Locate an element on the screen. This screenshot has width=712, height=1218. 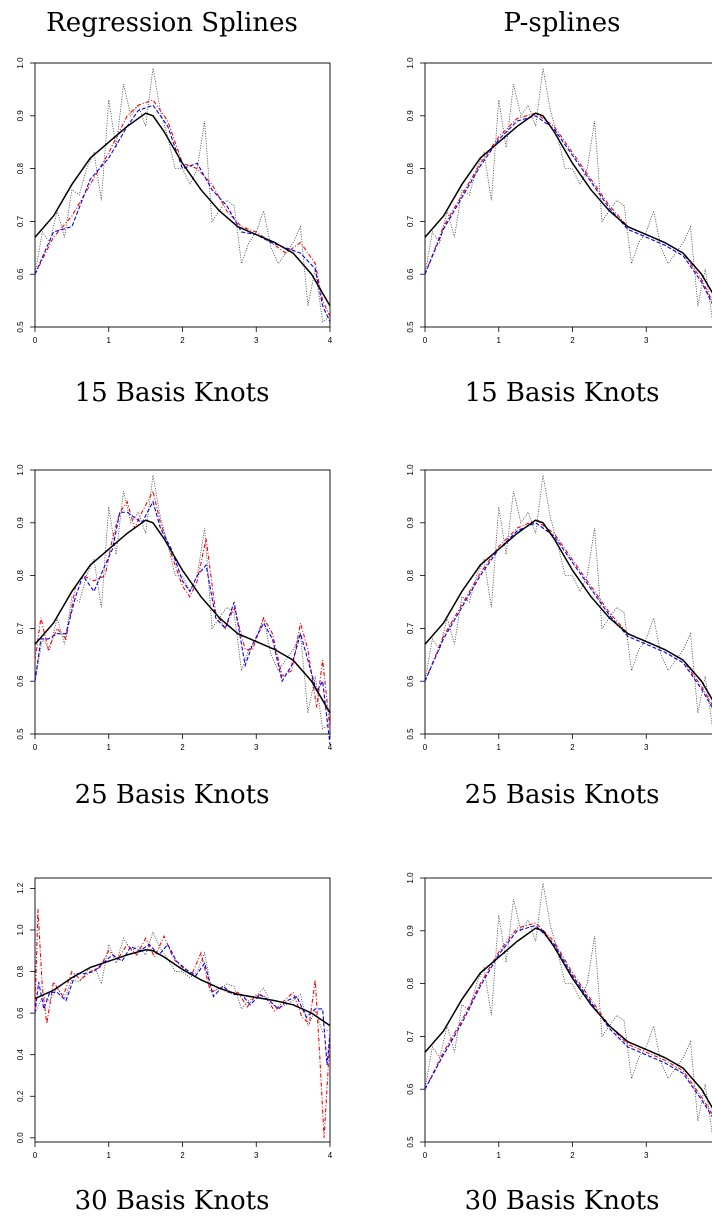
chart-regression-15-knots: 0 1 2 3 4 0.5 0.6 0.7 0.8 0.9 1.0 is located at coordinates (174, 201).